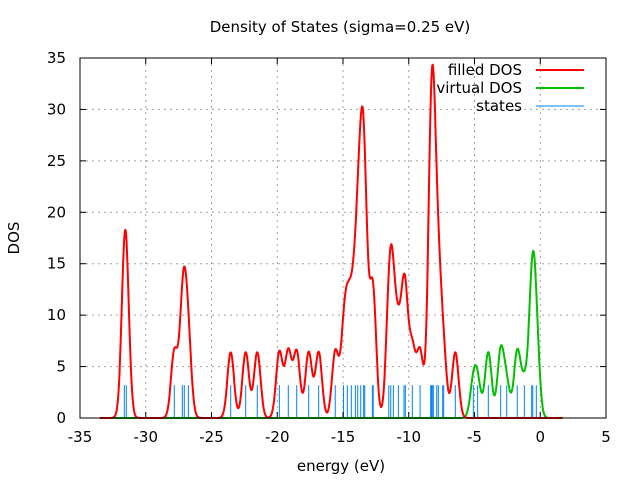 The width and height of the screenshot is (640, 480). Describe the element at coordinates (56, 58) in the screenshot. I see `y-tick-label: 35` at that location.